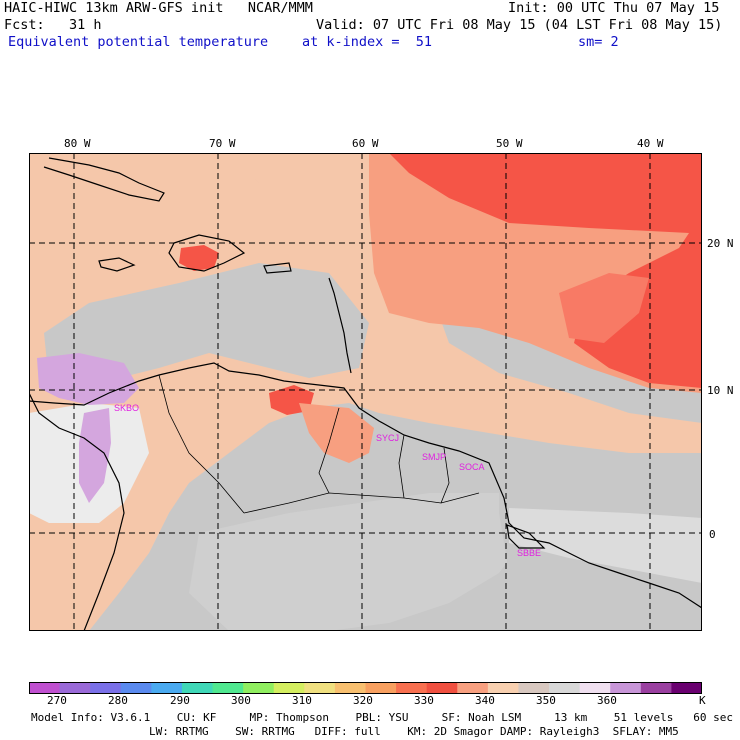  I want to click on peach-top-left, so click(144, 223).